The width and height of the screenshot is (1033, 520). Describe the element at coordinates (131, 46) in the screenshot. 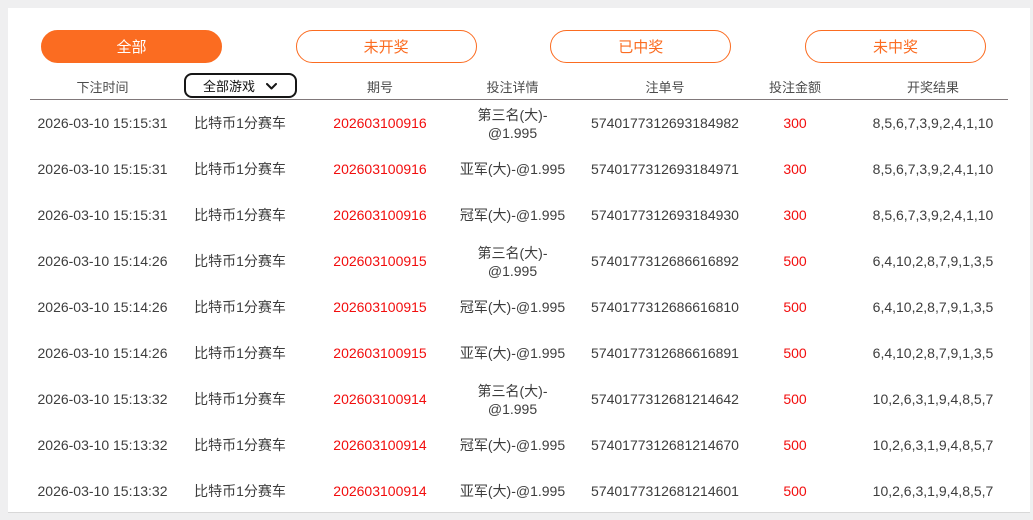

I see `filter-all-button: 全部` at that location.